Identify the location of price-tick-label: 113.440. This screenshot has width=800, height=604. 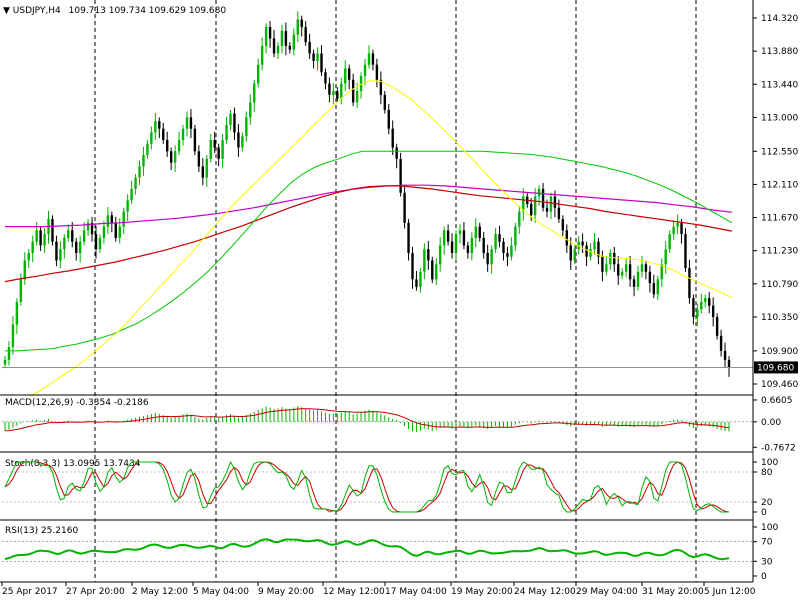
(779, 85).